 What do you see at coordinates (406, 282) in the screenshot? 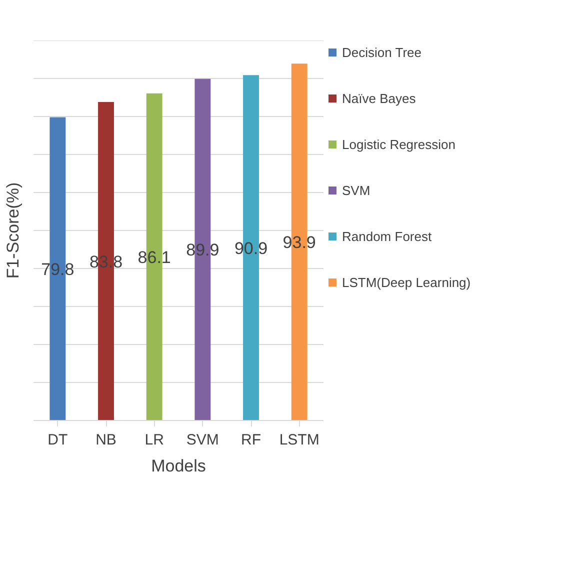
I see `legend-label: LSTM(Deep Learning)` at bounding box center [406, 282].